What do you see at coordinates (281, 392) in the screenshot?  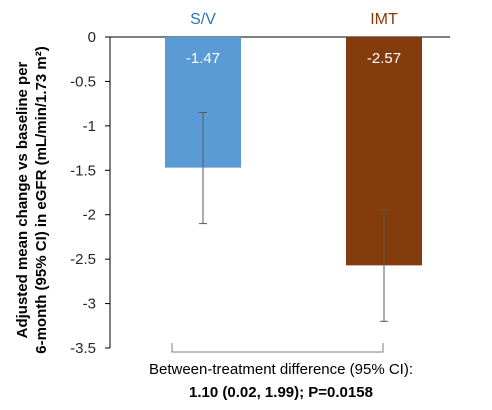 I see `annotation-line2: 1.10 (0.02, 1.99); P=0.0158` at bounding box center [281, 392].